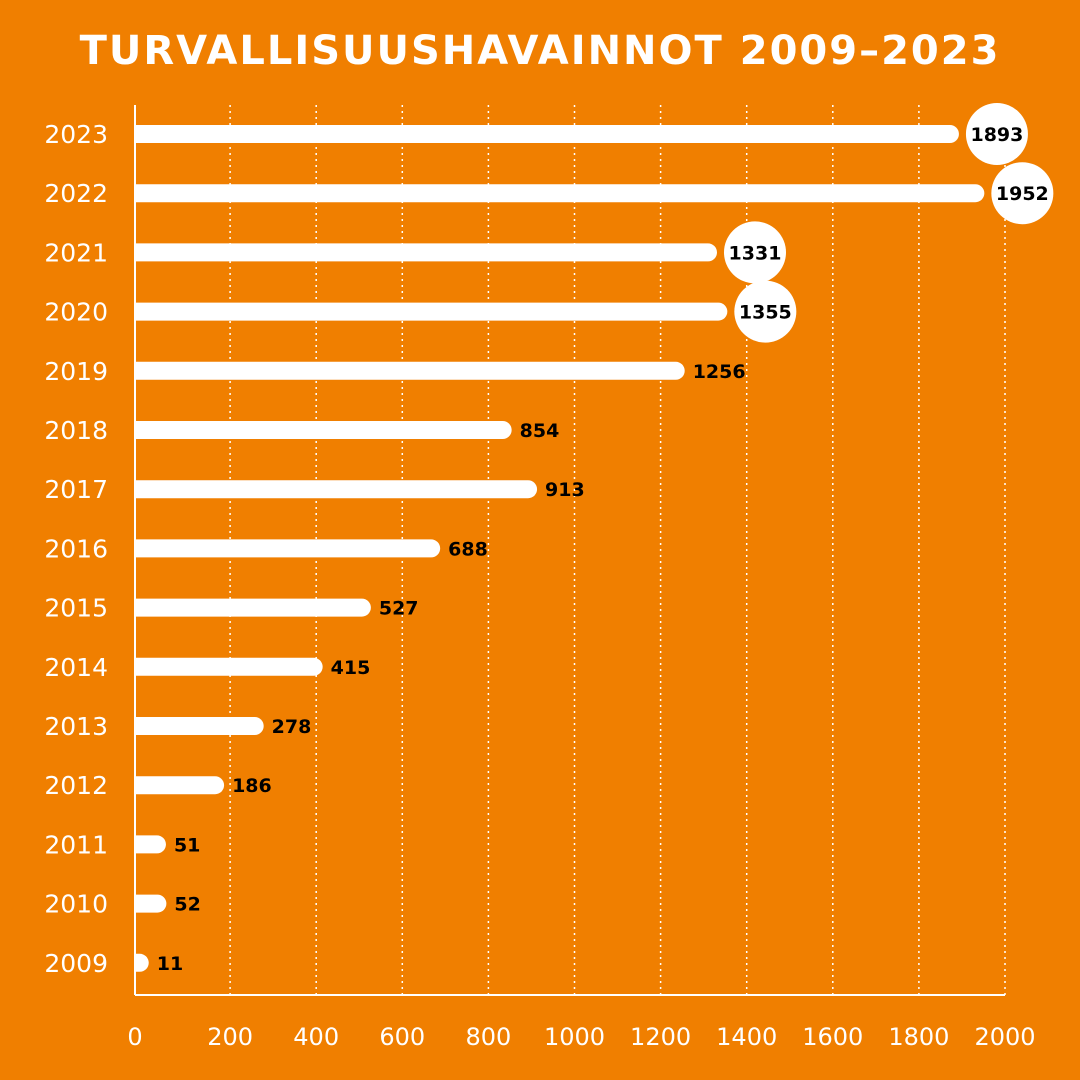 This screenshot has width=1080, height=1080. I want to click on y-tick-label: 2018, so click(76, 430).